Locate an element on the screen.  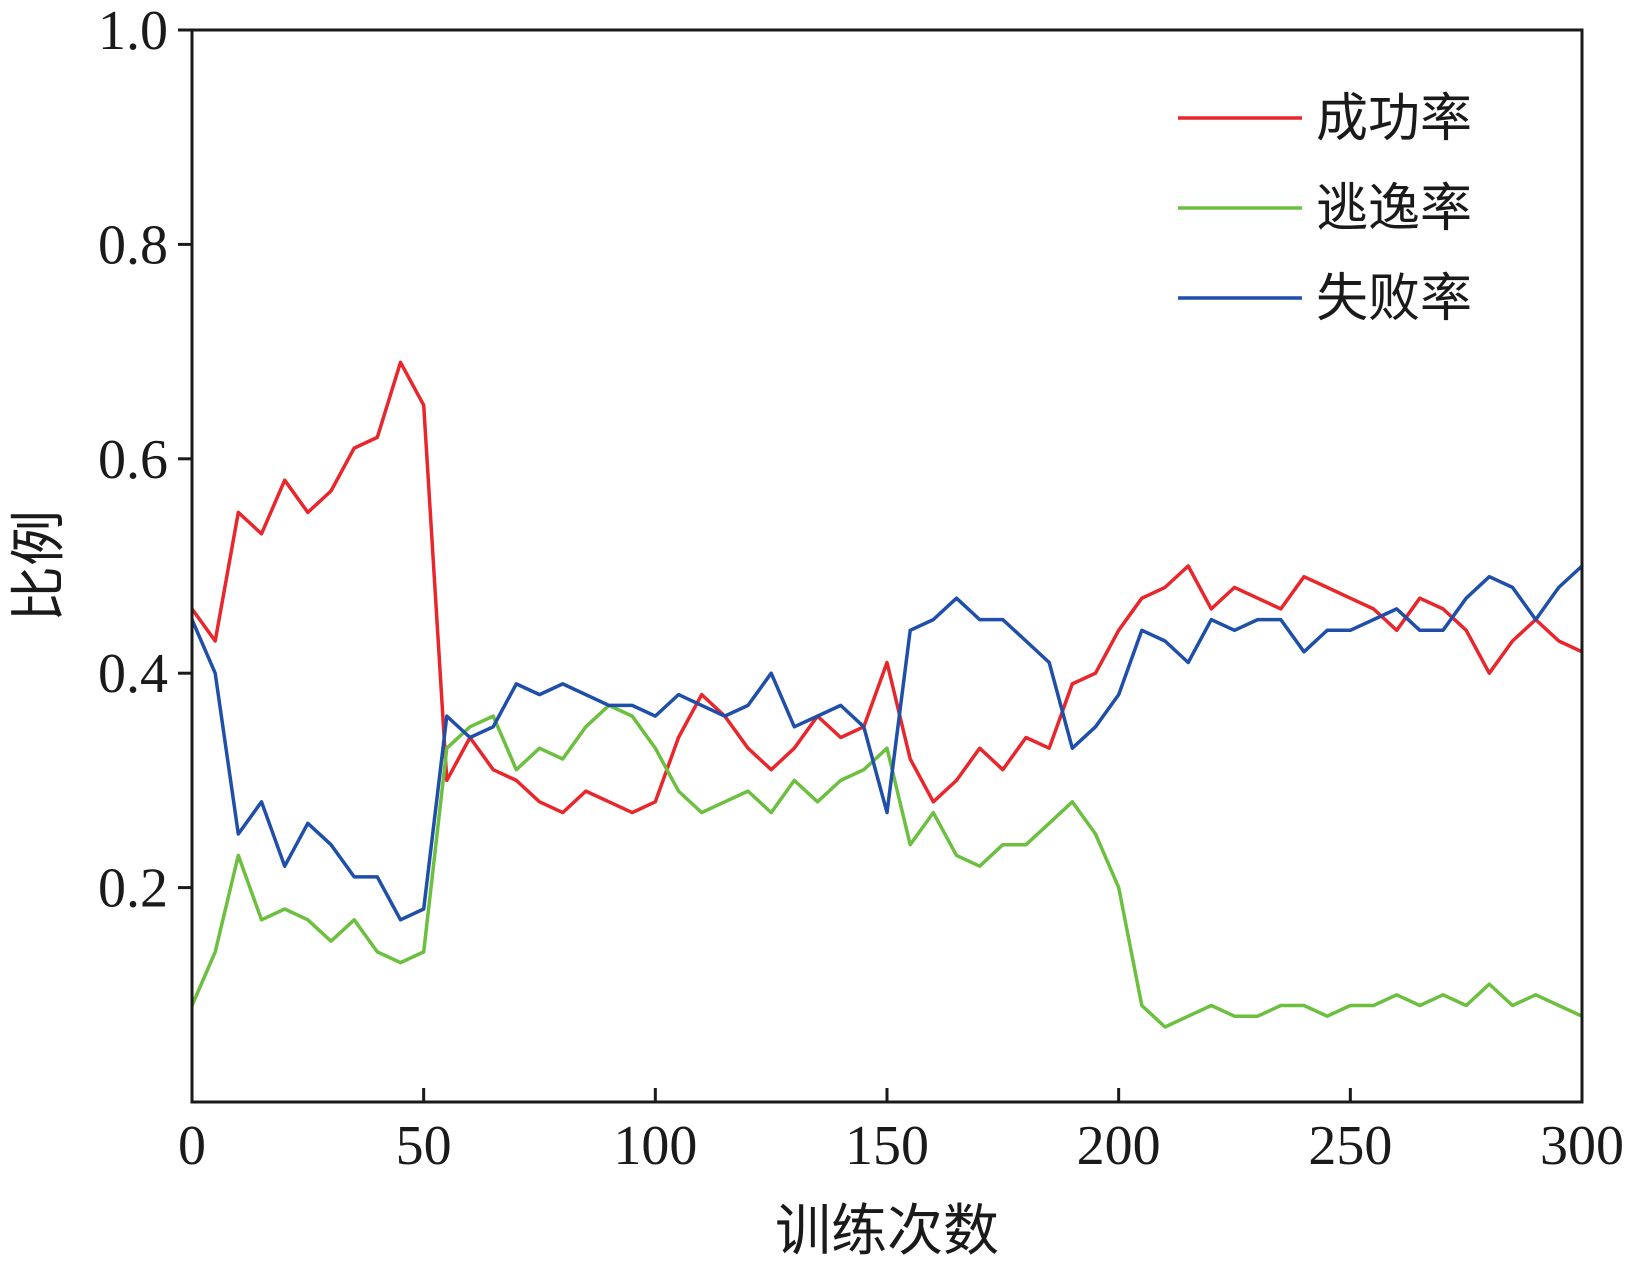
x-axis-title: 训练次数 is located at coordinates (887, 1231).